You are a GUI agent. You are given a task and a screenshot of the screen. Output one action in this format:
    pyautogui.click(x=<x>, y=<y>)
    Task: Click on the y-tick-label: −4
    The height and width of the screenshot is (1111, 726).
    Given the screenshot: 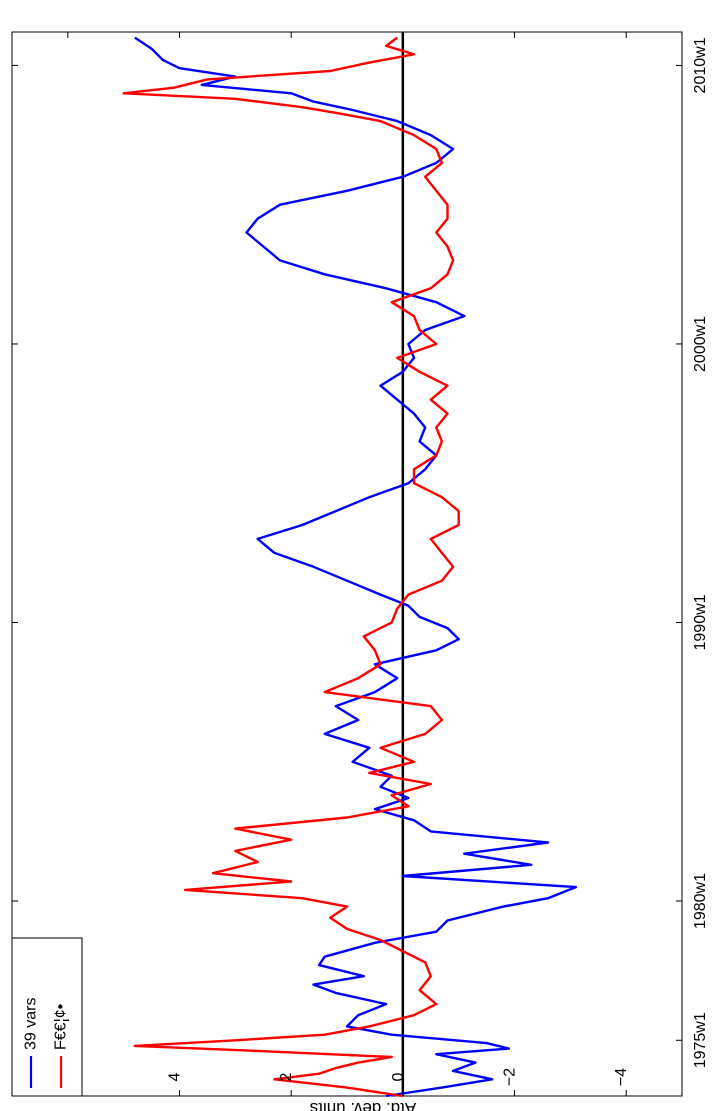 What is the action you would take?
    pyautogui.click(x=621, y=1077)
    